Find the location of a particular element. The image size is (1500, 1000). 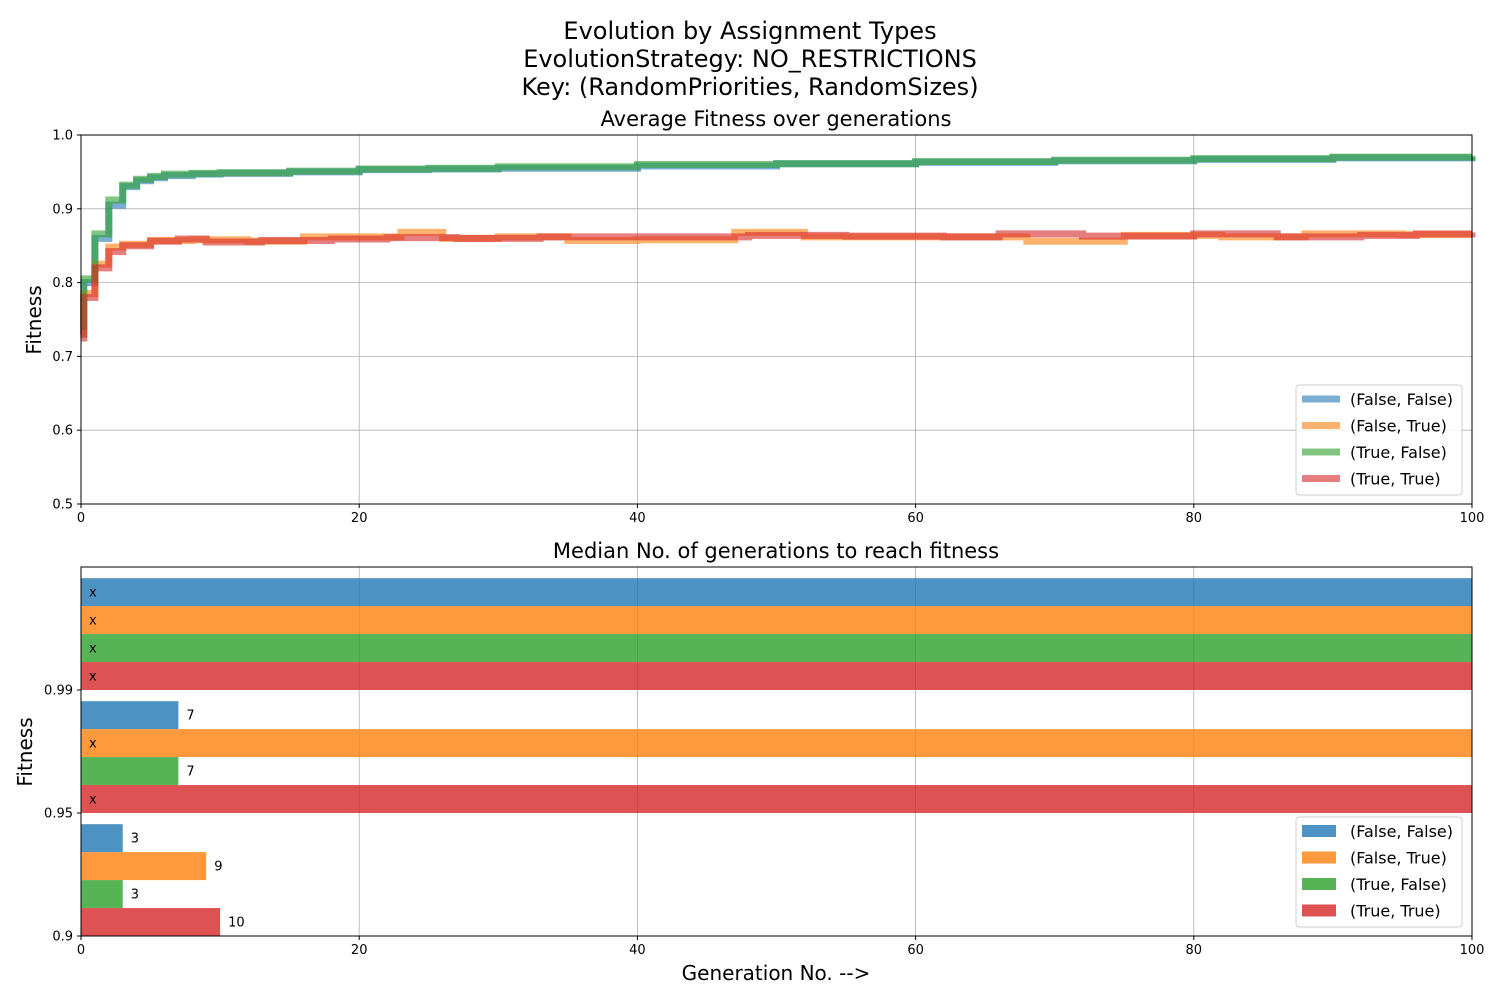

line-chart-ytick-label-1: 0.6 is located at coordinates (62, 431).